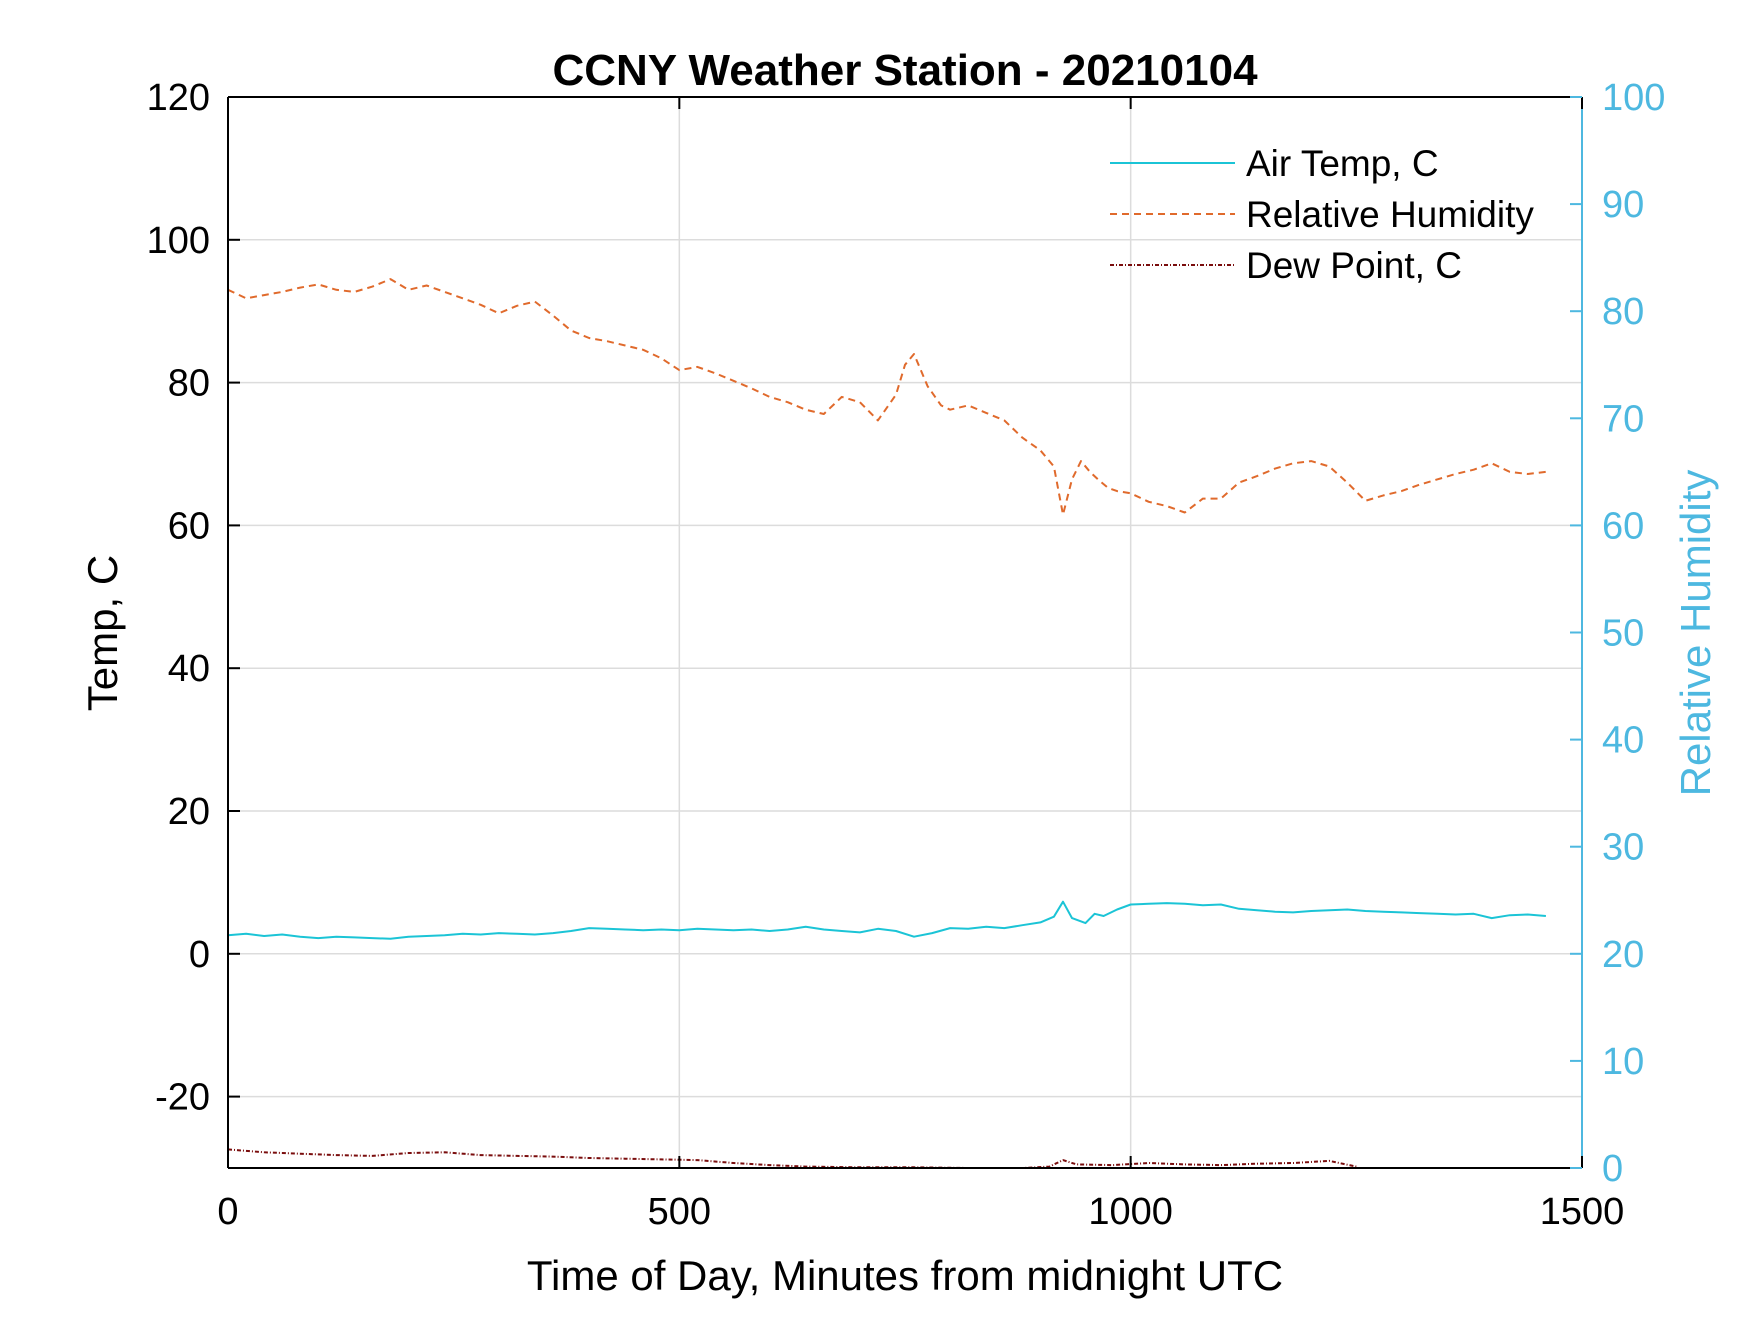  What do you see at coordinates (1342, 163) in the screenshot?
I see `legend-label-0: Air Temp, C` at bounding box center [1342, 163].